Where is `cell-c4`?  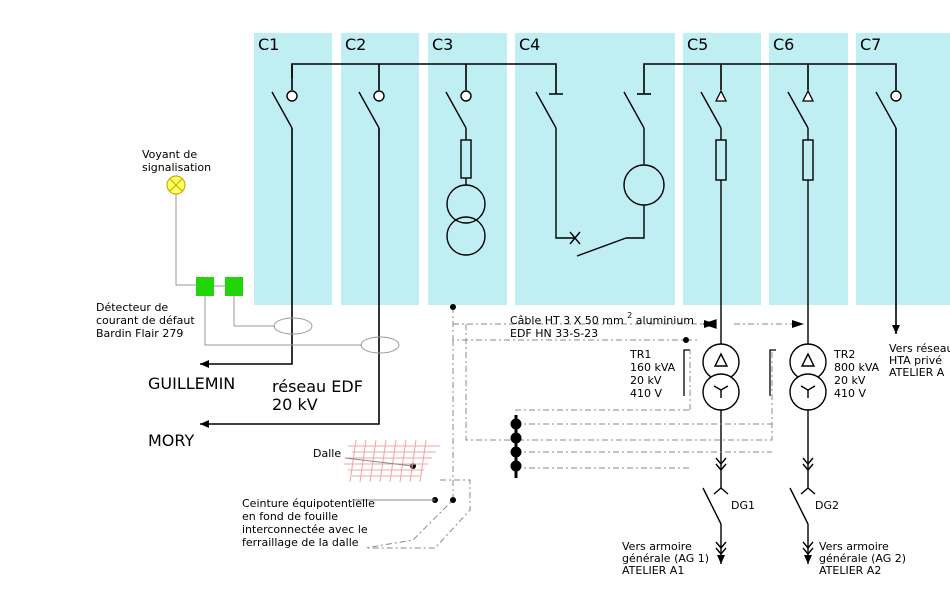 cell-c4 is located at coordinates (595, 169).